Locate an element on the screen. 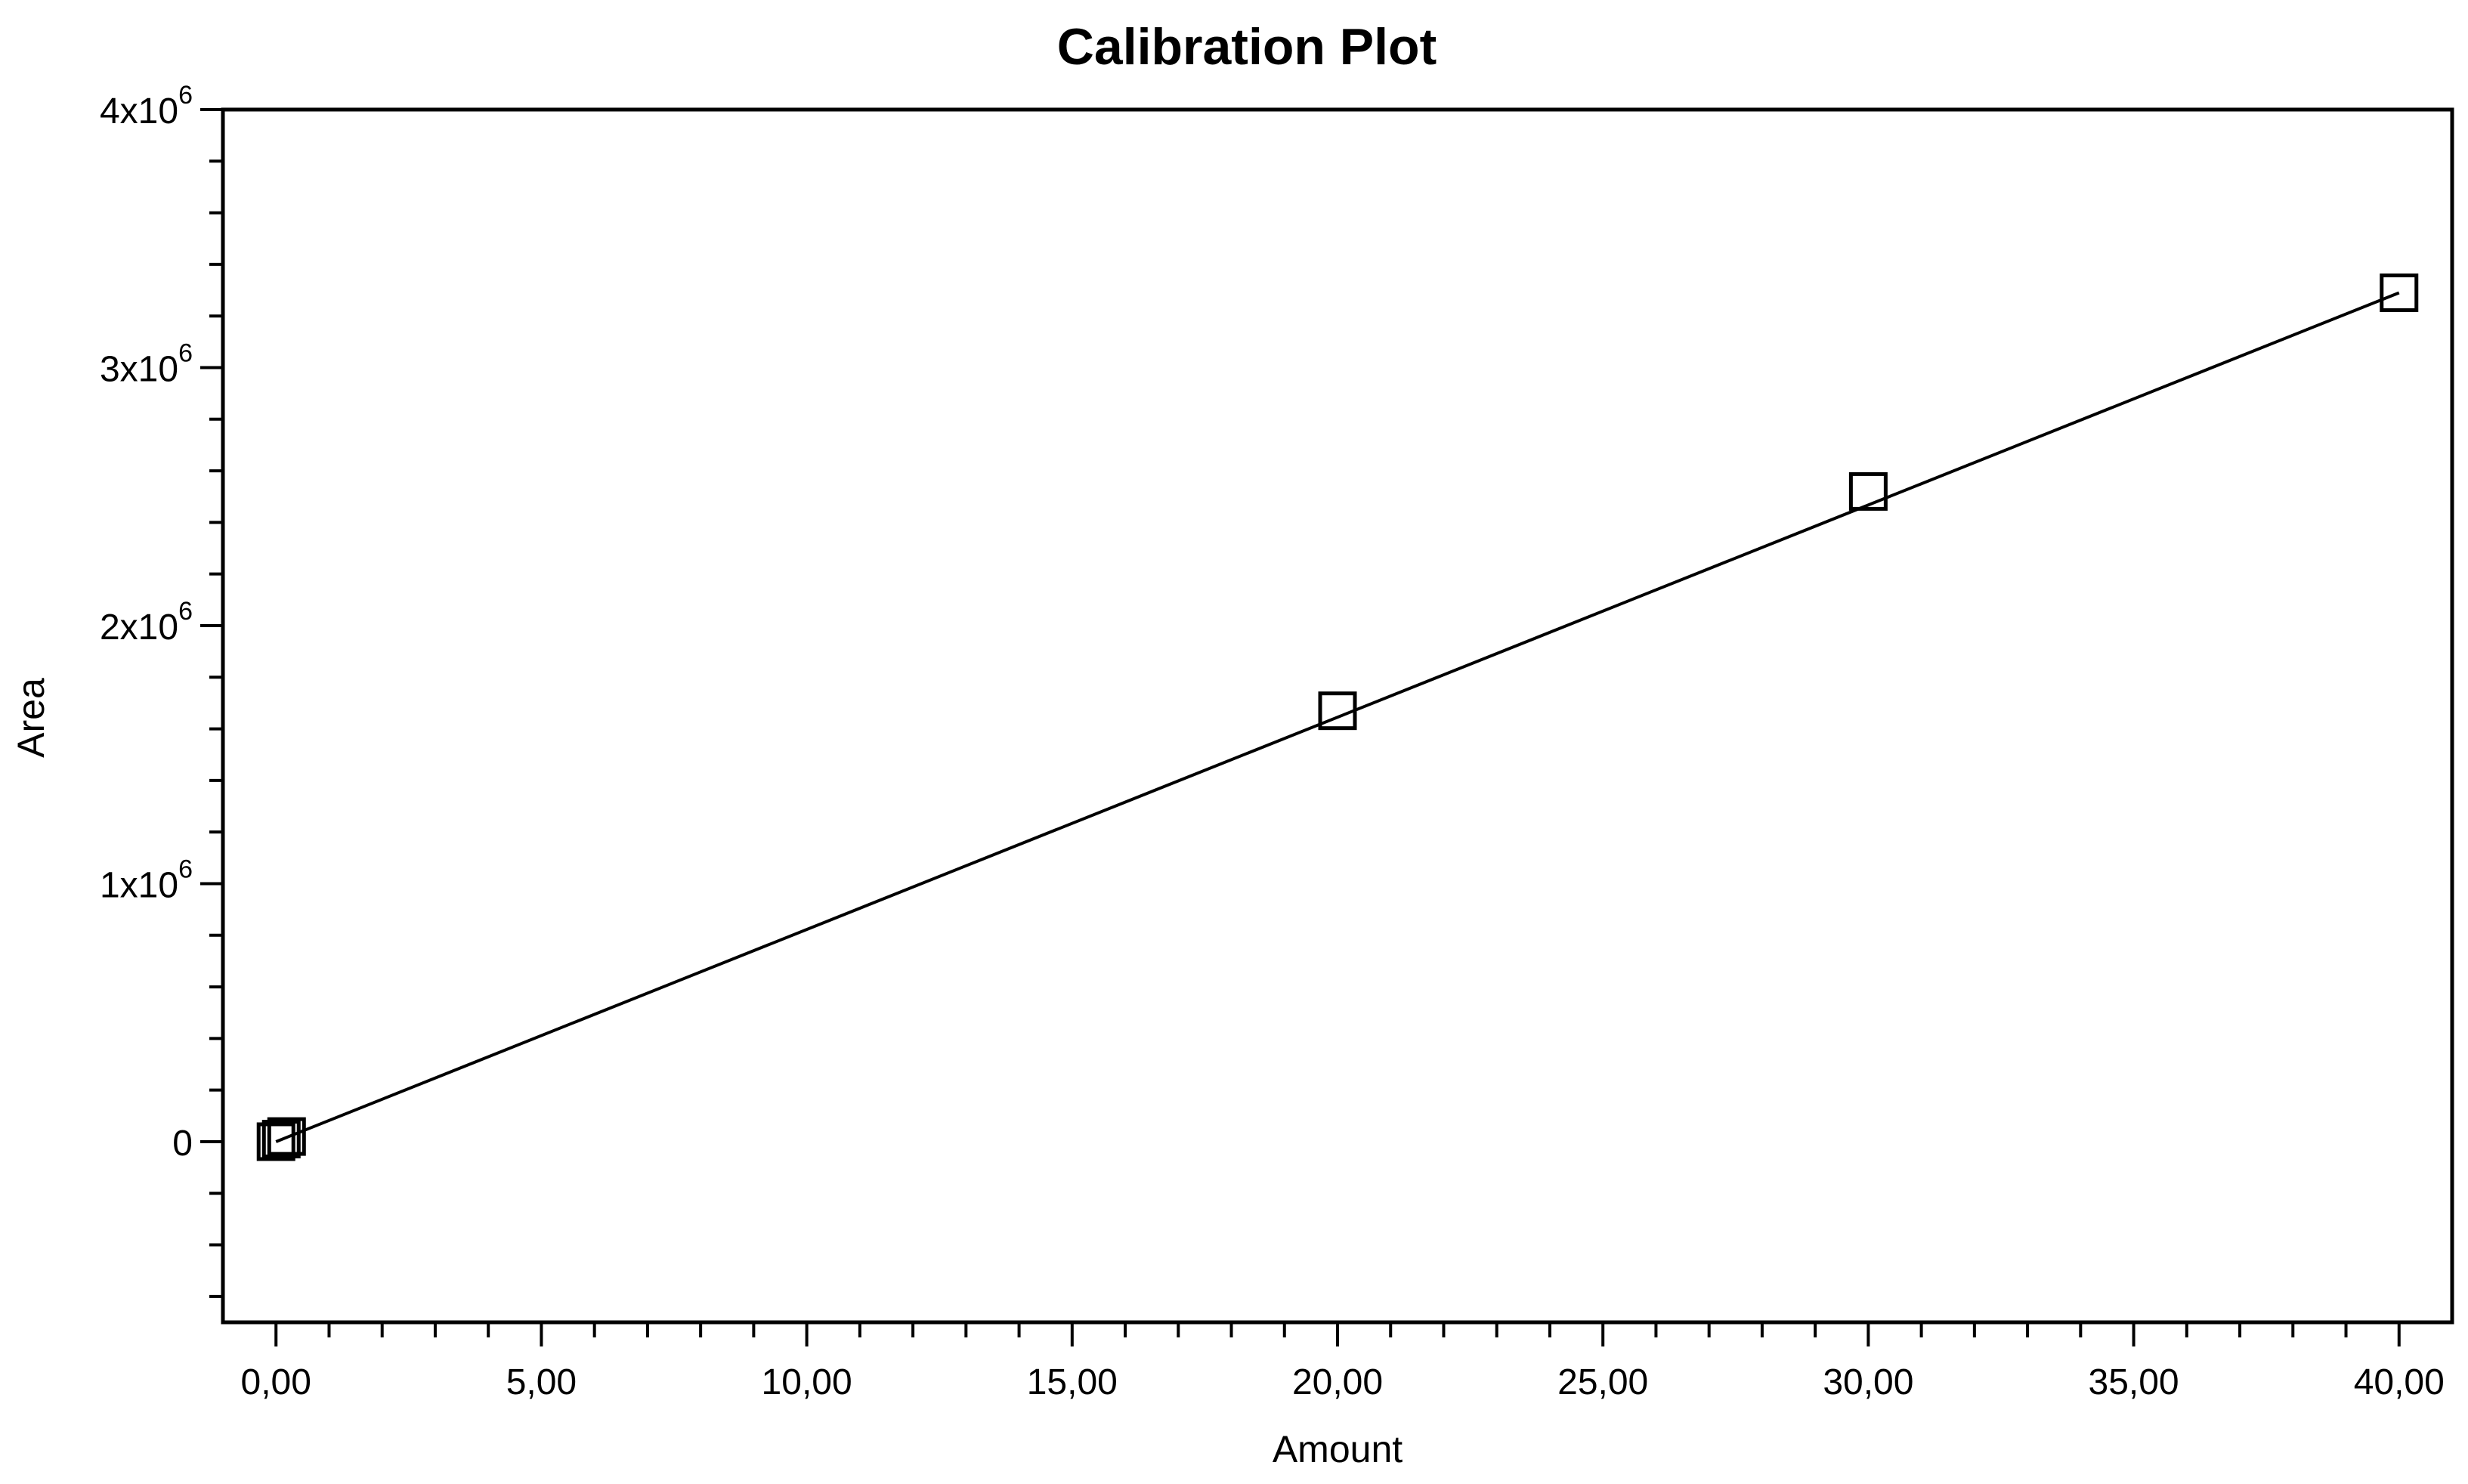  x-tick-label: 30,00 is located at coordinates (1868, 1382).